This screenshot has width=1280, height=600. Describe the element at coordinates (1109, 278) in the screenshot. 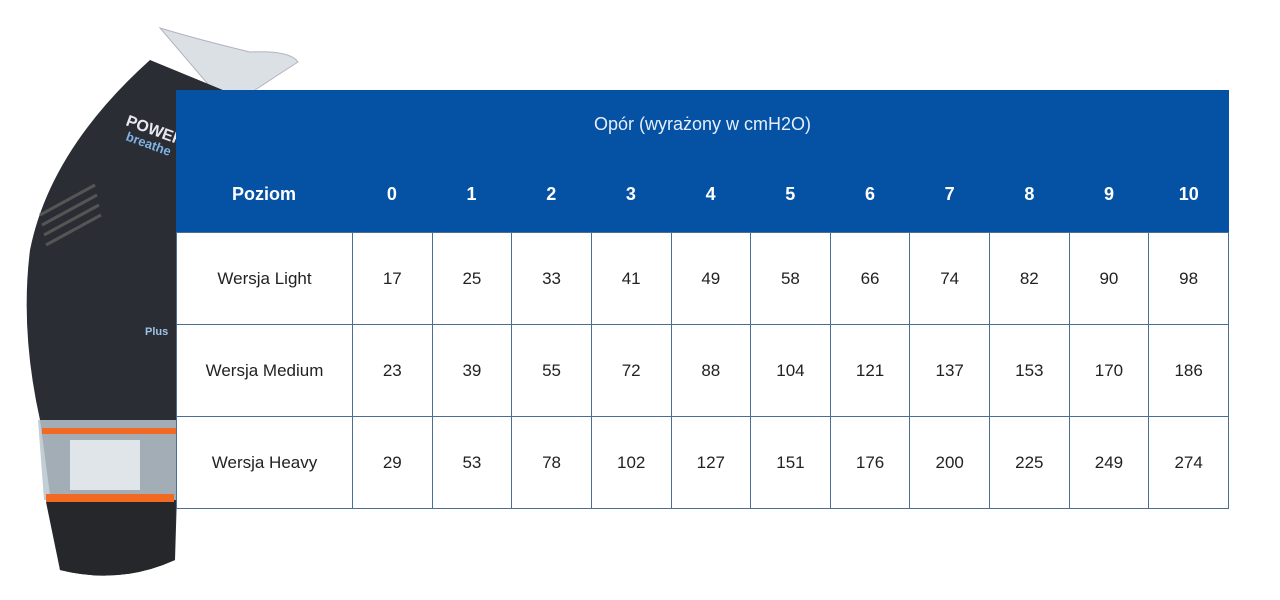

I see `table-cell: 90` at that location.